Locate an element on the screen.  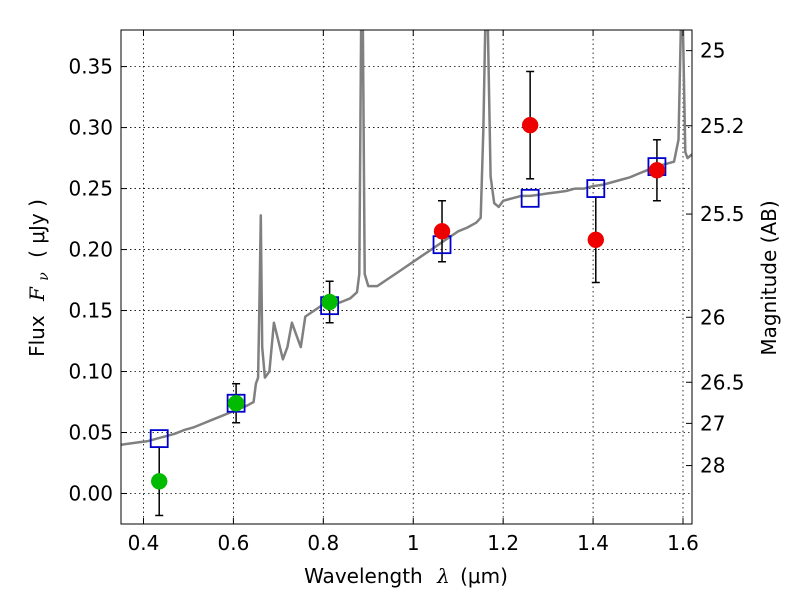
y-axis-label: Flux F ν ( μJy ) is located at coordinates (39, 278).